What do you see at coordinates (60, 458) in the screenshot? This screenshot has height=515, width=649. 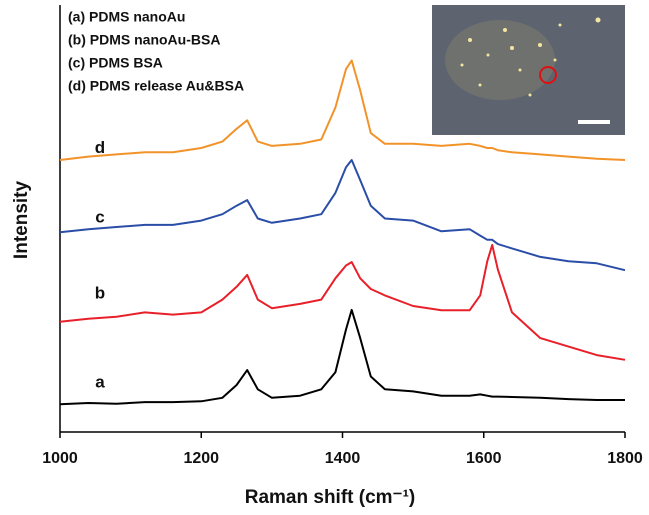 I see `x-tick-label: 1000` at bounding box center [60, 458].